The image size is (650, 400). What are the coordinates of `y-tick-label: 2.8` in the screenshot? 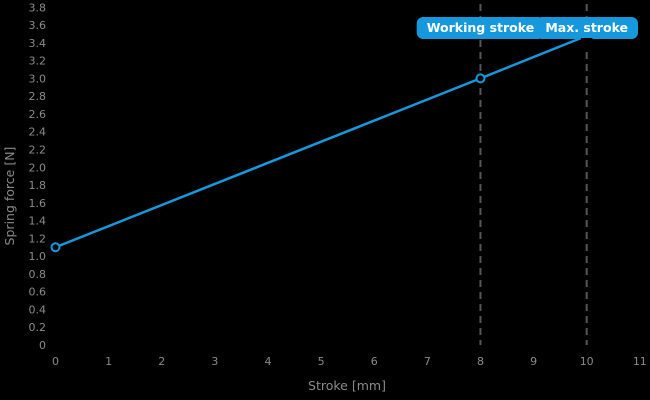 It's located at (38, 96).